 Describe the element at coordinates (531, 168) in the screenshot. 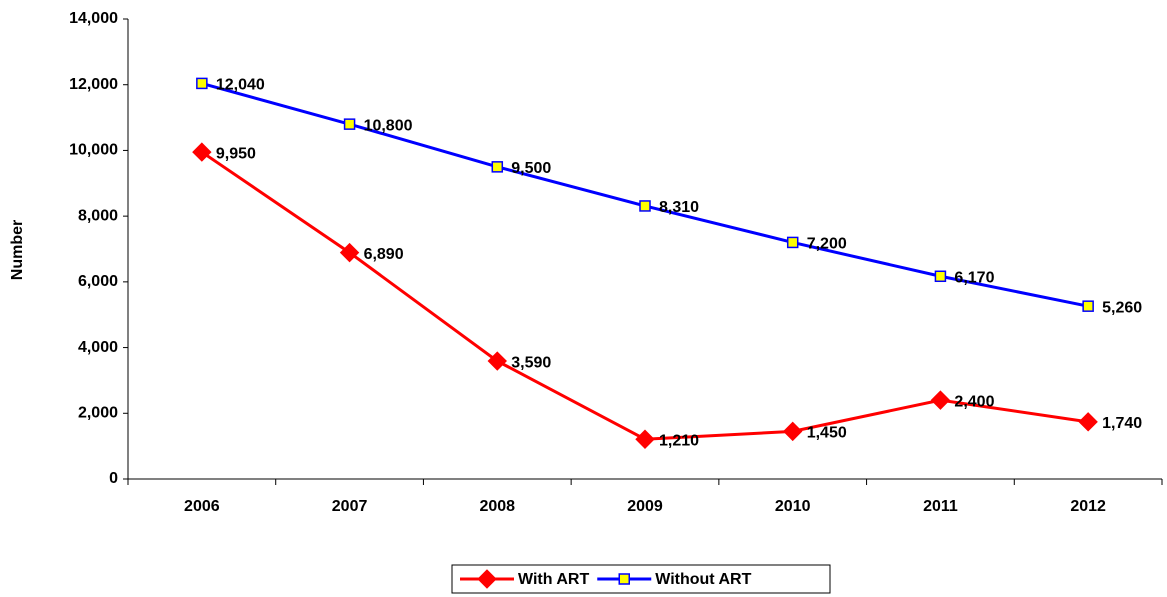

I see `data-label: 9,500` at that location.